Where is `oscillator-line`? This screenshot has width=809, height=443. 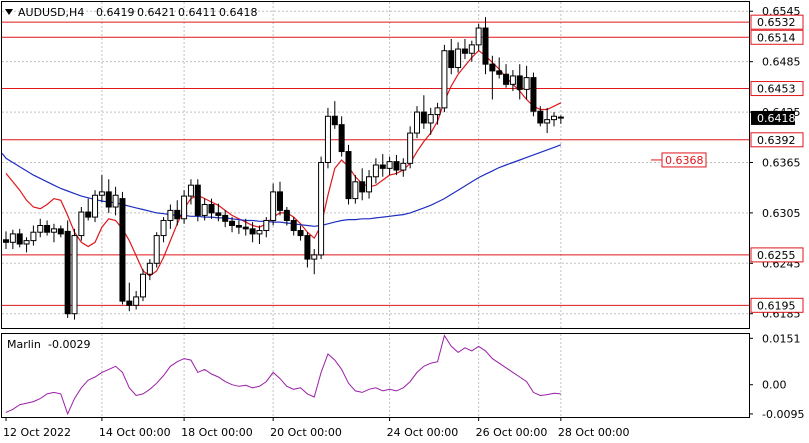
oscillator-line is located at coordinates (283, 375).